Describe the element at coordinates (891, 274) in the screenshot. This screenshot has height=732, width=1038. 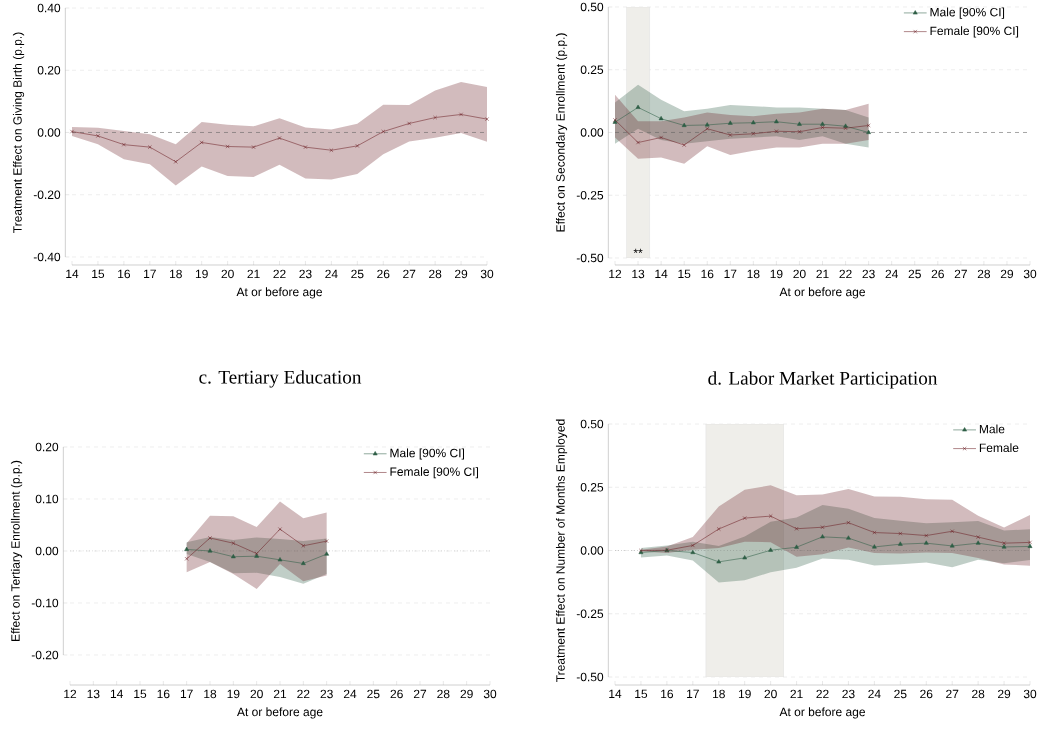
I see `x-tick-label: 24` at that location.